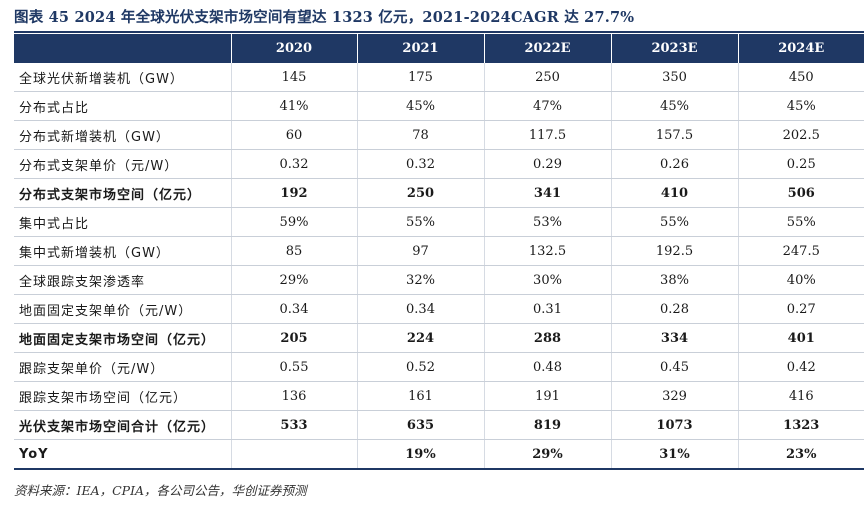 The width and height of the screenshot is (865, 508). Describe the element at coordinates (801, 454) in the screenshot. I see `table-cell: 23%` at that location.